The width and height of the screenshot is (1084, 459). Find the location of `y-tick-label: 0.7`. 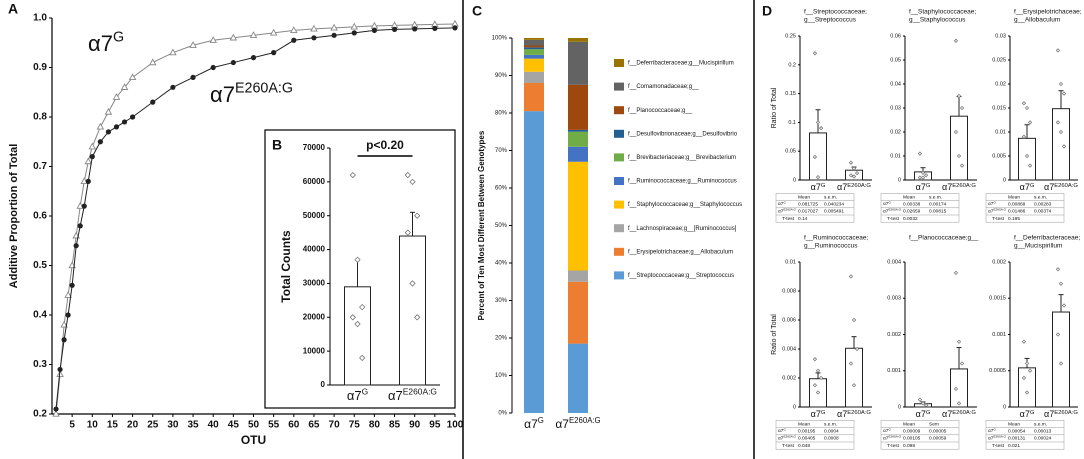

y-tick-label: 0.7 is located at coordinates (40, 166).